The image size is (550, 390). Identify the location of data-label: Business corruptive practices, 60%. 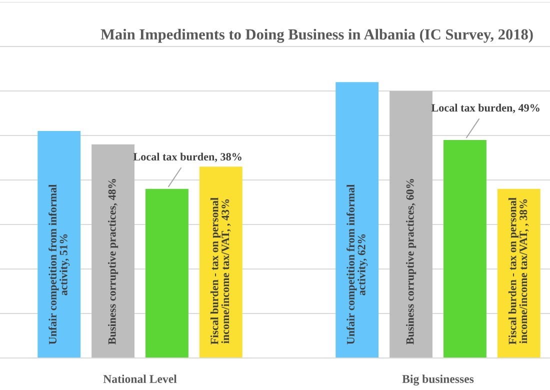
(411, 261).